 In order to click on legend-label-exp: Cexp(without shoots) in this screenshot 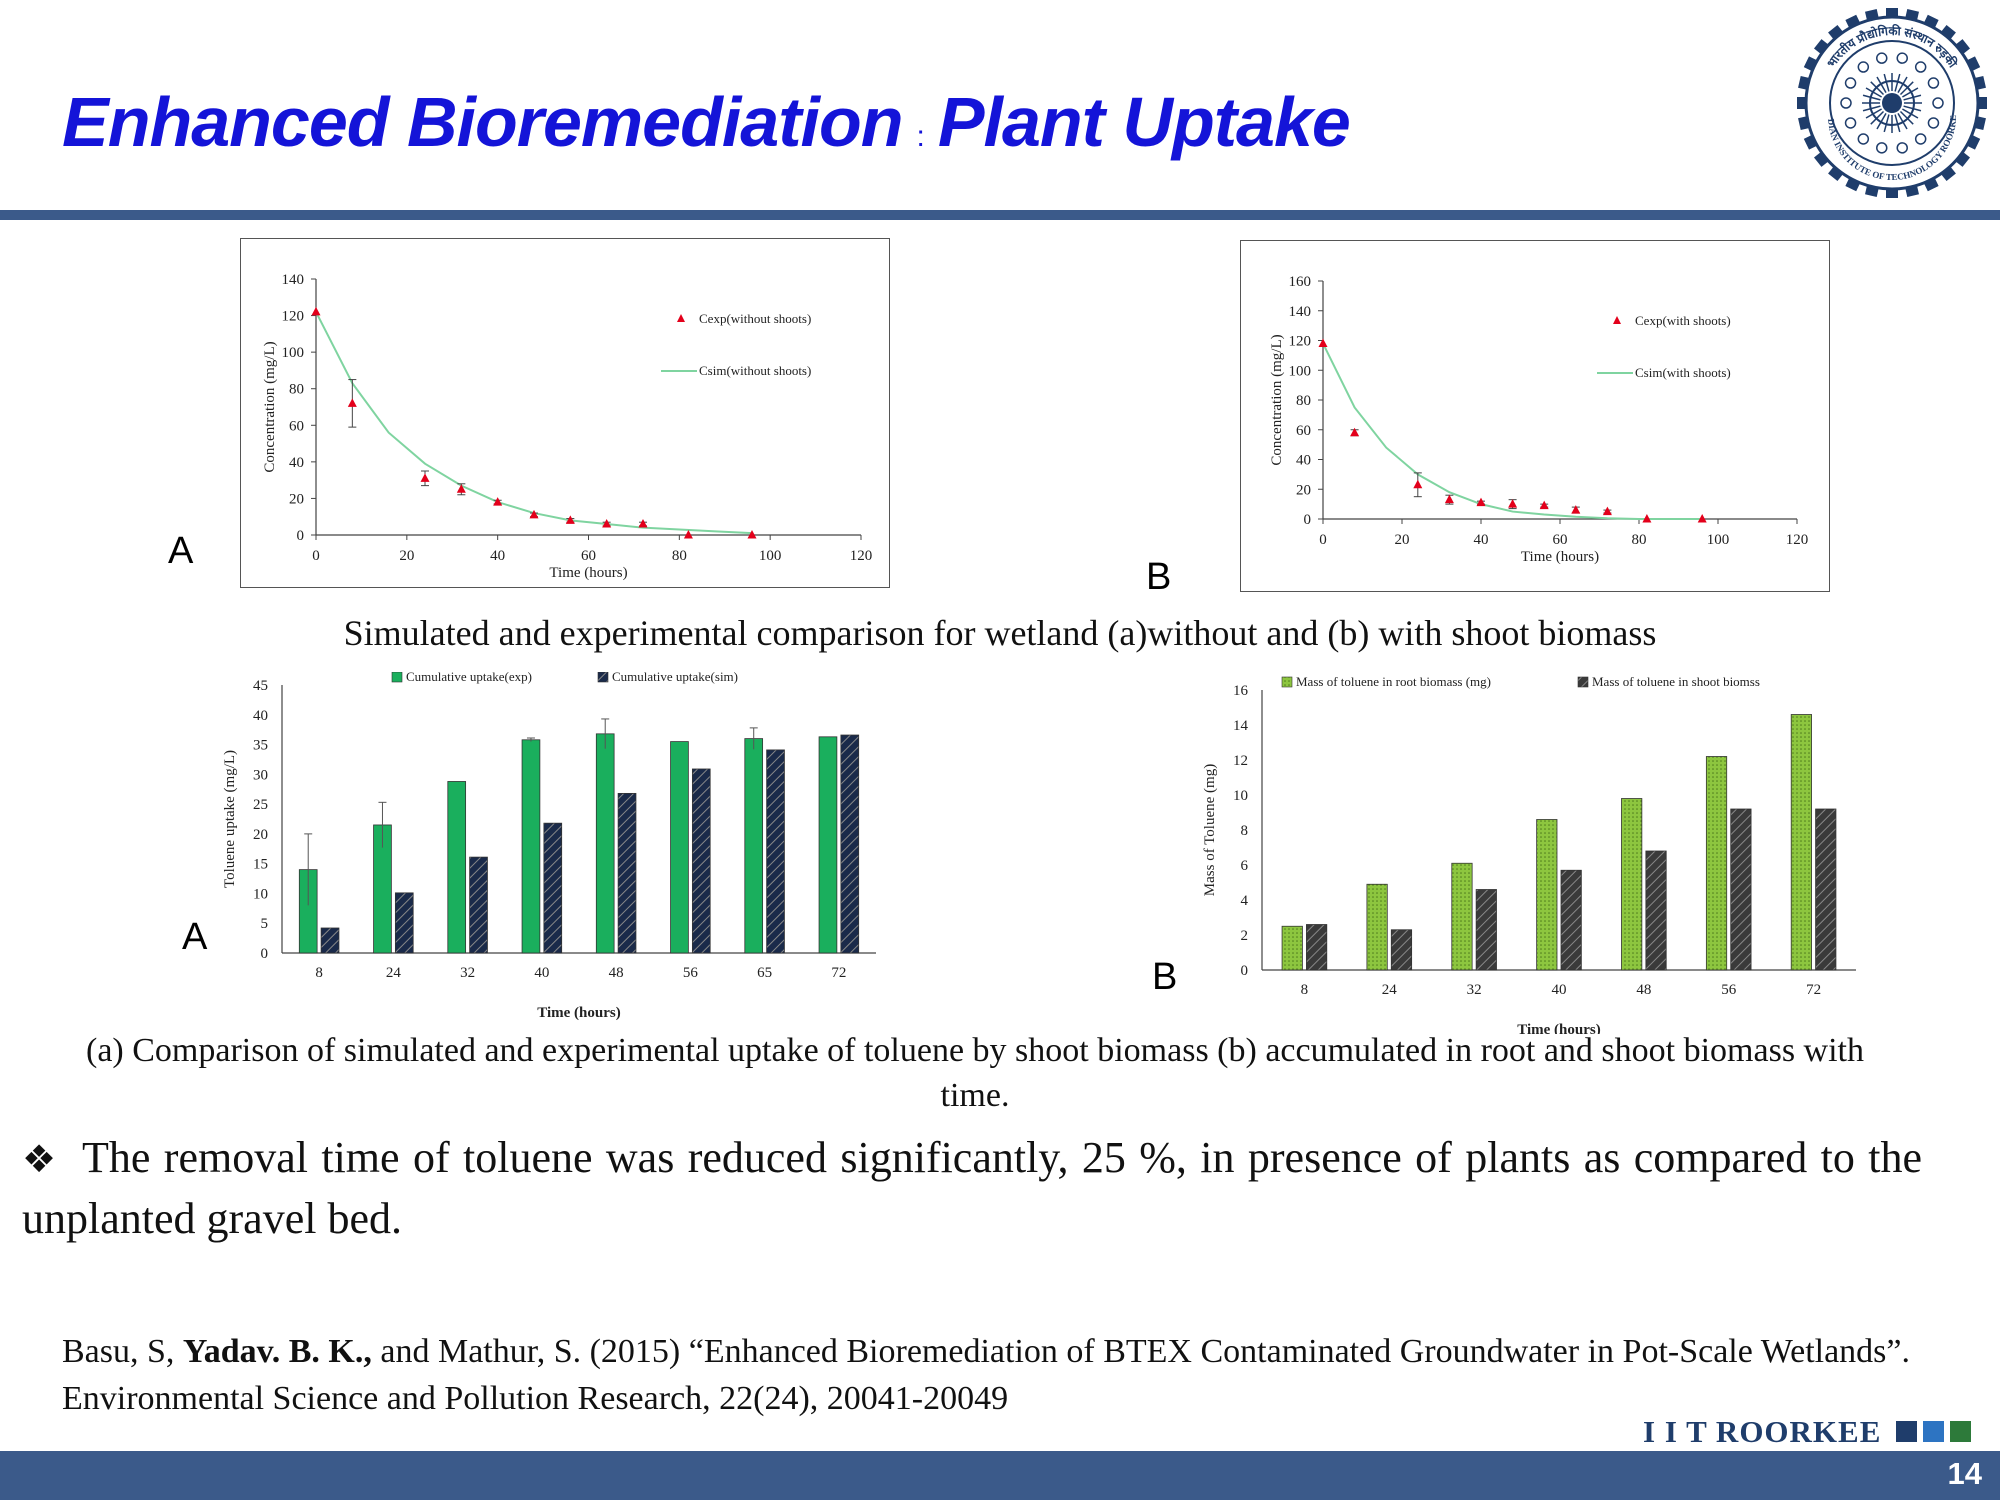, I will do `click(755, 318)`.